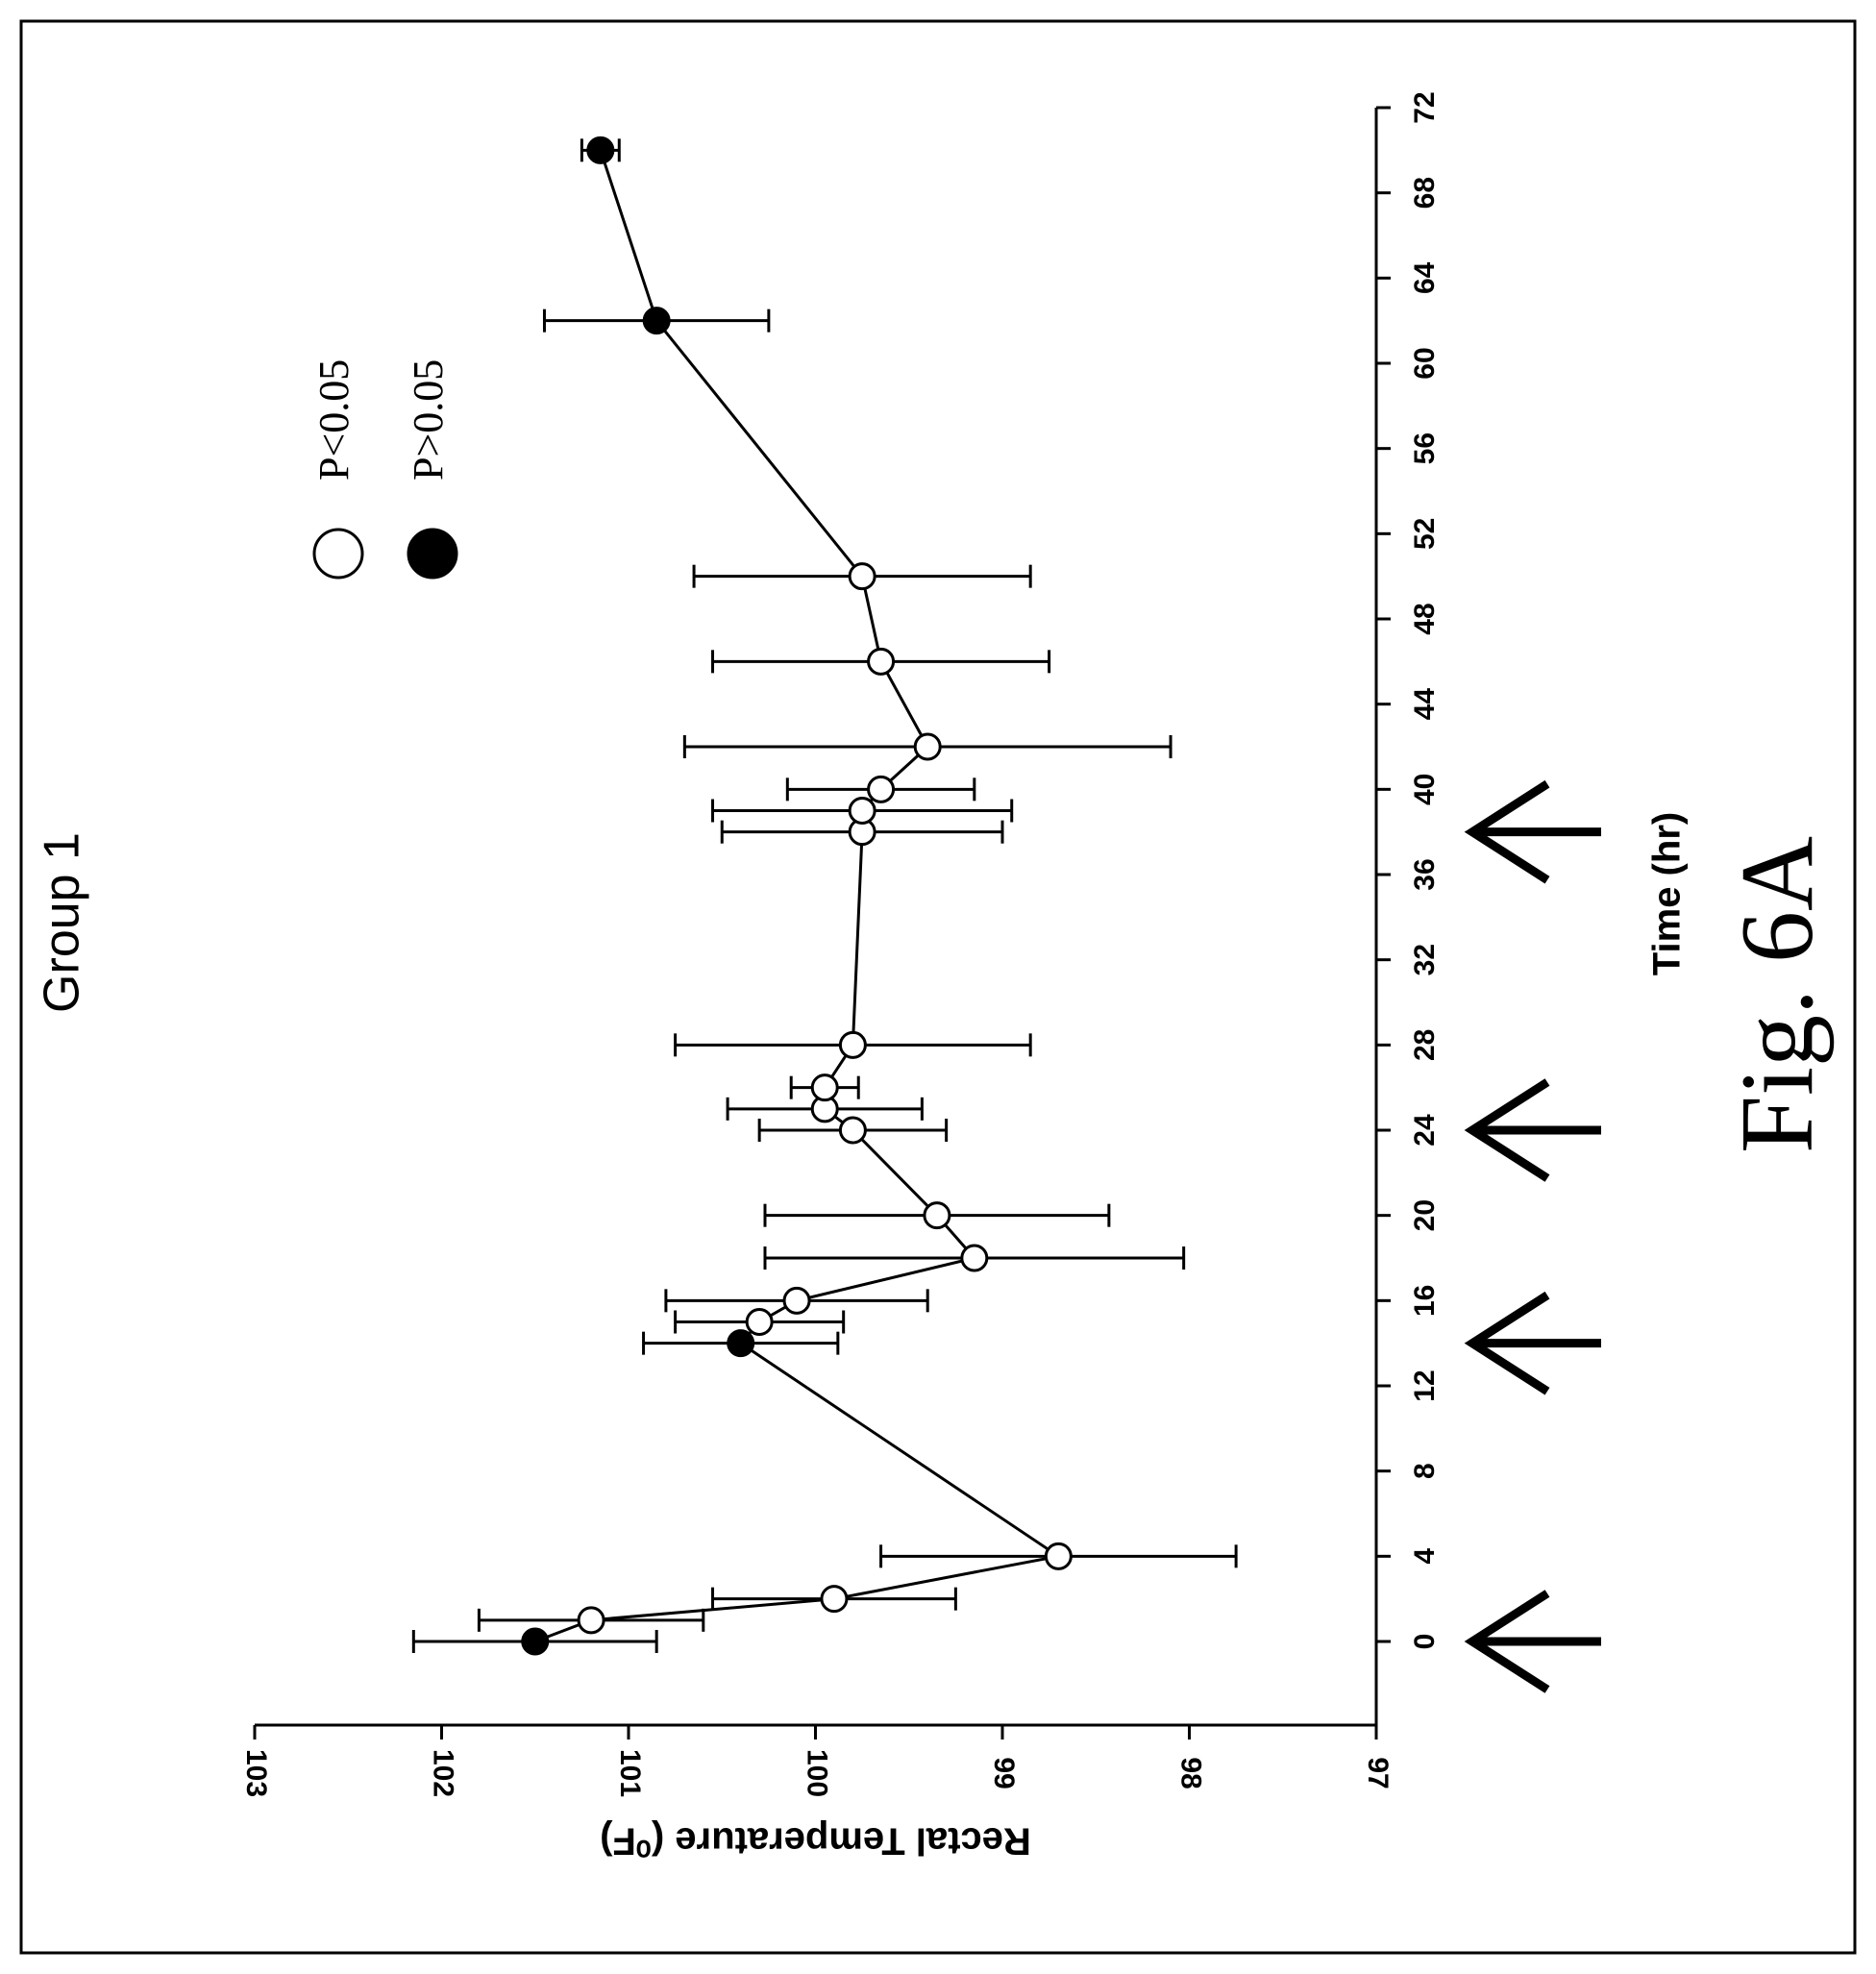  I want to click on x-tick-label: 56, so click(1425, 448).